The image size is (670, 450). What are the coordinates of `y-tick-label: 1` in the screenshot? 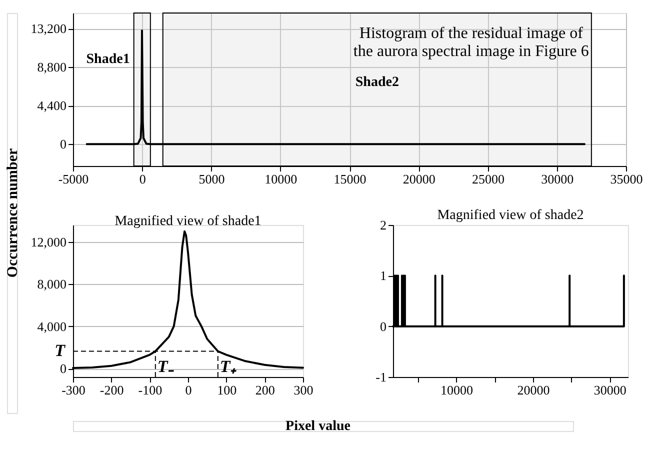 It's located at (383, 276).